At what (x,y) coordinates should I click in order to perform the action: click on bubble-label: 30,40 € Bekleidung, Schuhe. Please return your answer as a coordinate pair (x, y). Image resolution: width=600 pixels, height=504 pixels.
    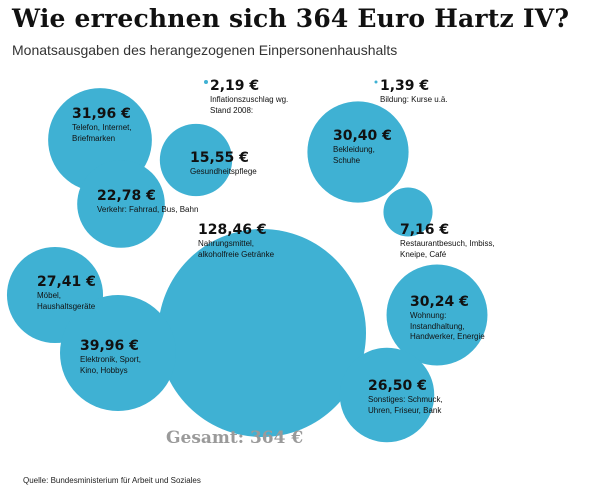
    Looking at the image, I should click on (368, 147).